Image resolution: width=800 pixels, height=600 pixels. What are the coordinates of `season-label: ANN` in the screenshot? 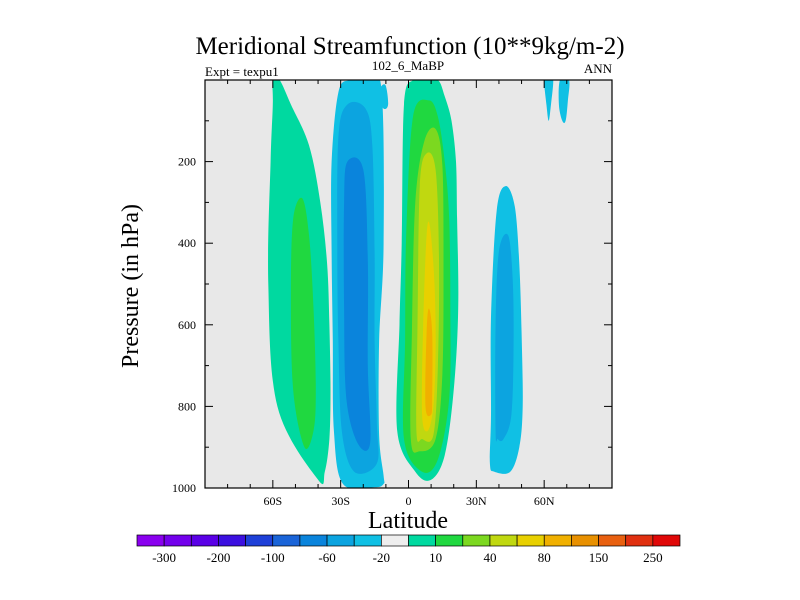 It's located at (598, 68).